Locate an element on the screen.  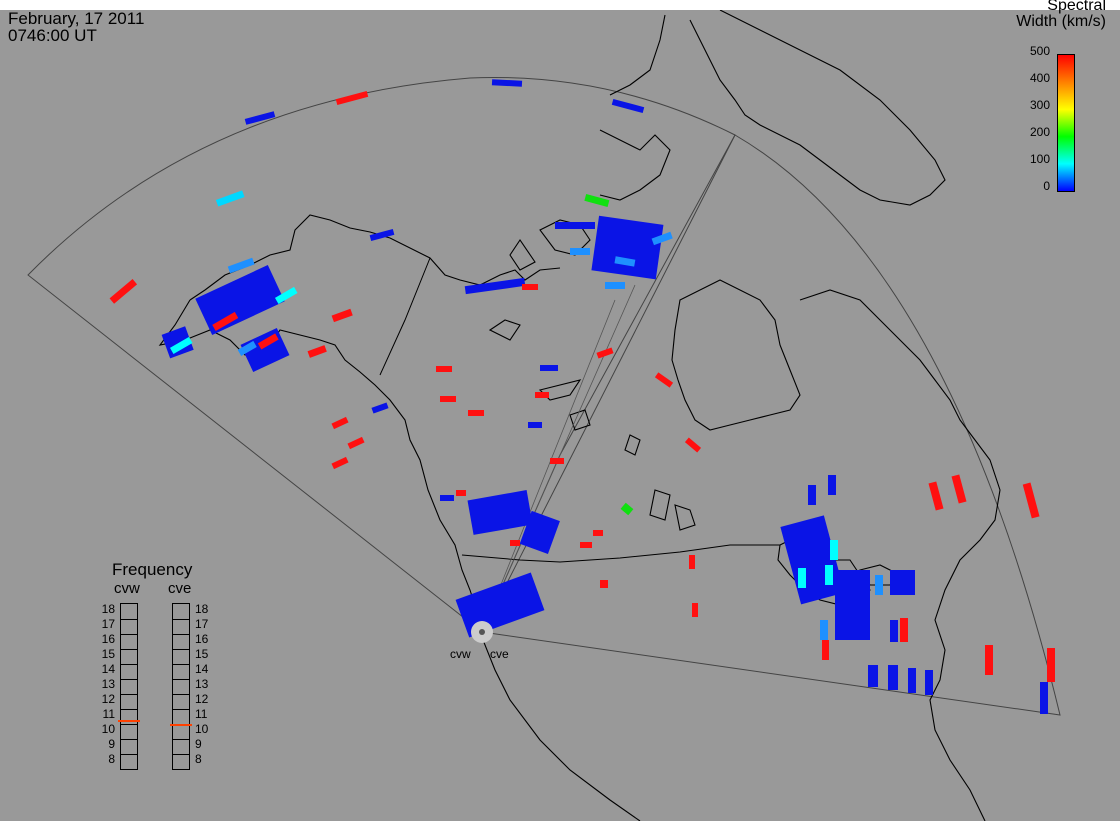
frequency-level-label-right: 9 is located at coordinates (198, 744).